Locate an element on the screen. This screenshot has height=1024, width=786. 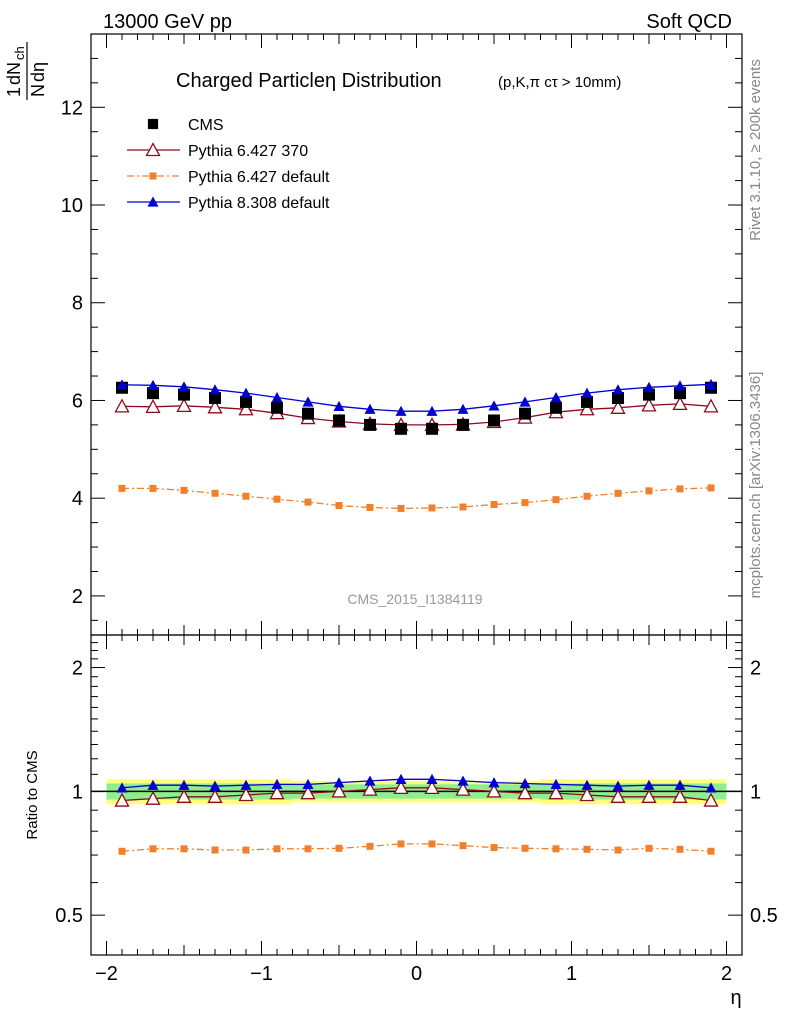
x-tick-labels: −2 −1 0 1 2 is located at coordinates (413, 974).